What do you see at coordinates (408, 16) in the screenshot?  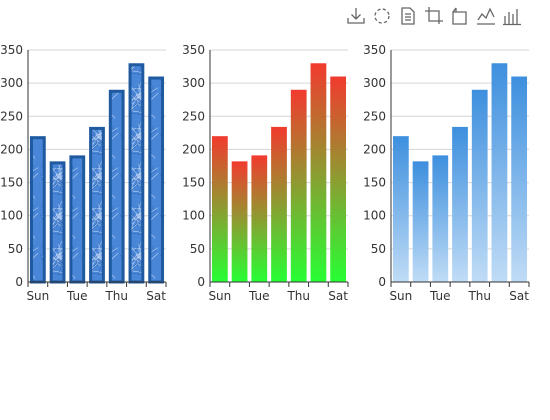 I see `data-view-icon` at bounding box center [408, 16].